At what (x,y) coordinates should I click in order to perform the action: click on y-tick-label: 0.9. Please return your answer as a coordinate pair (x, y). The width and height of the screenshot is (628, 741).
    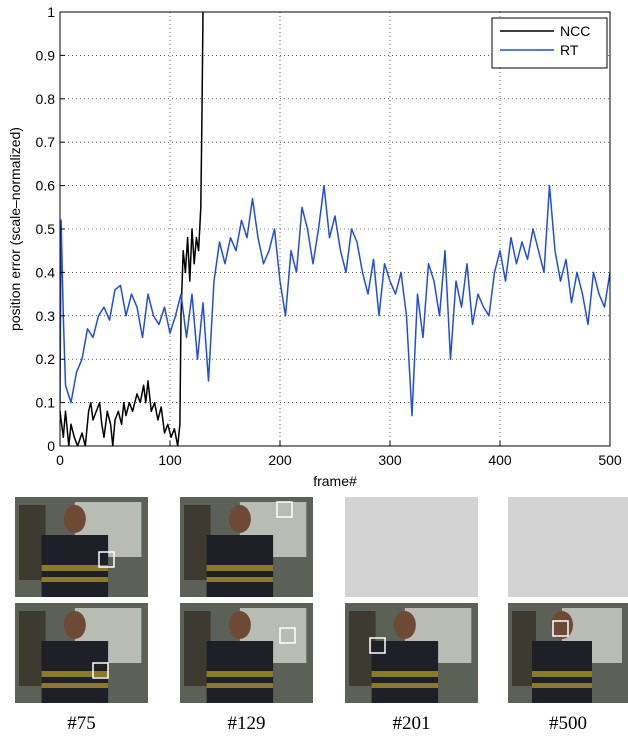
    Looking at the image, I should click on (46, 55).